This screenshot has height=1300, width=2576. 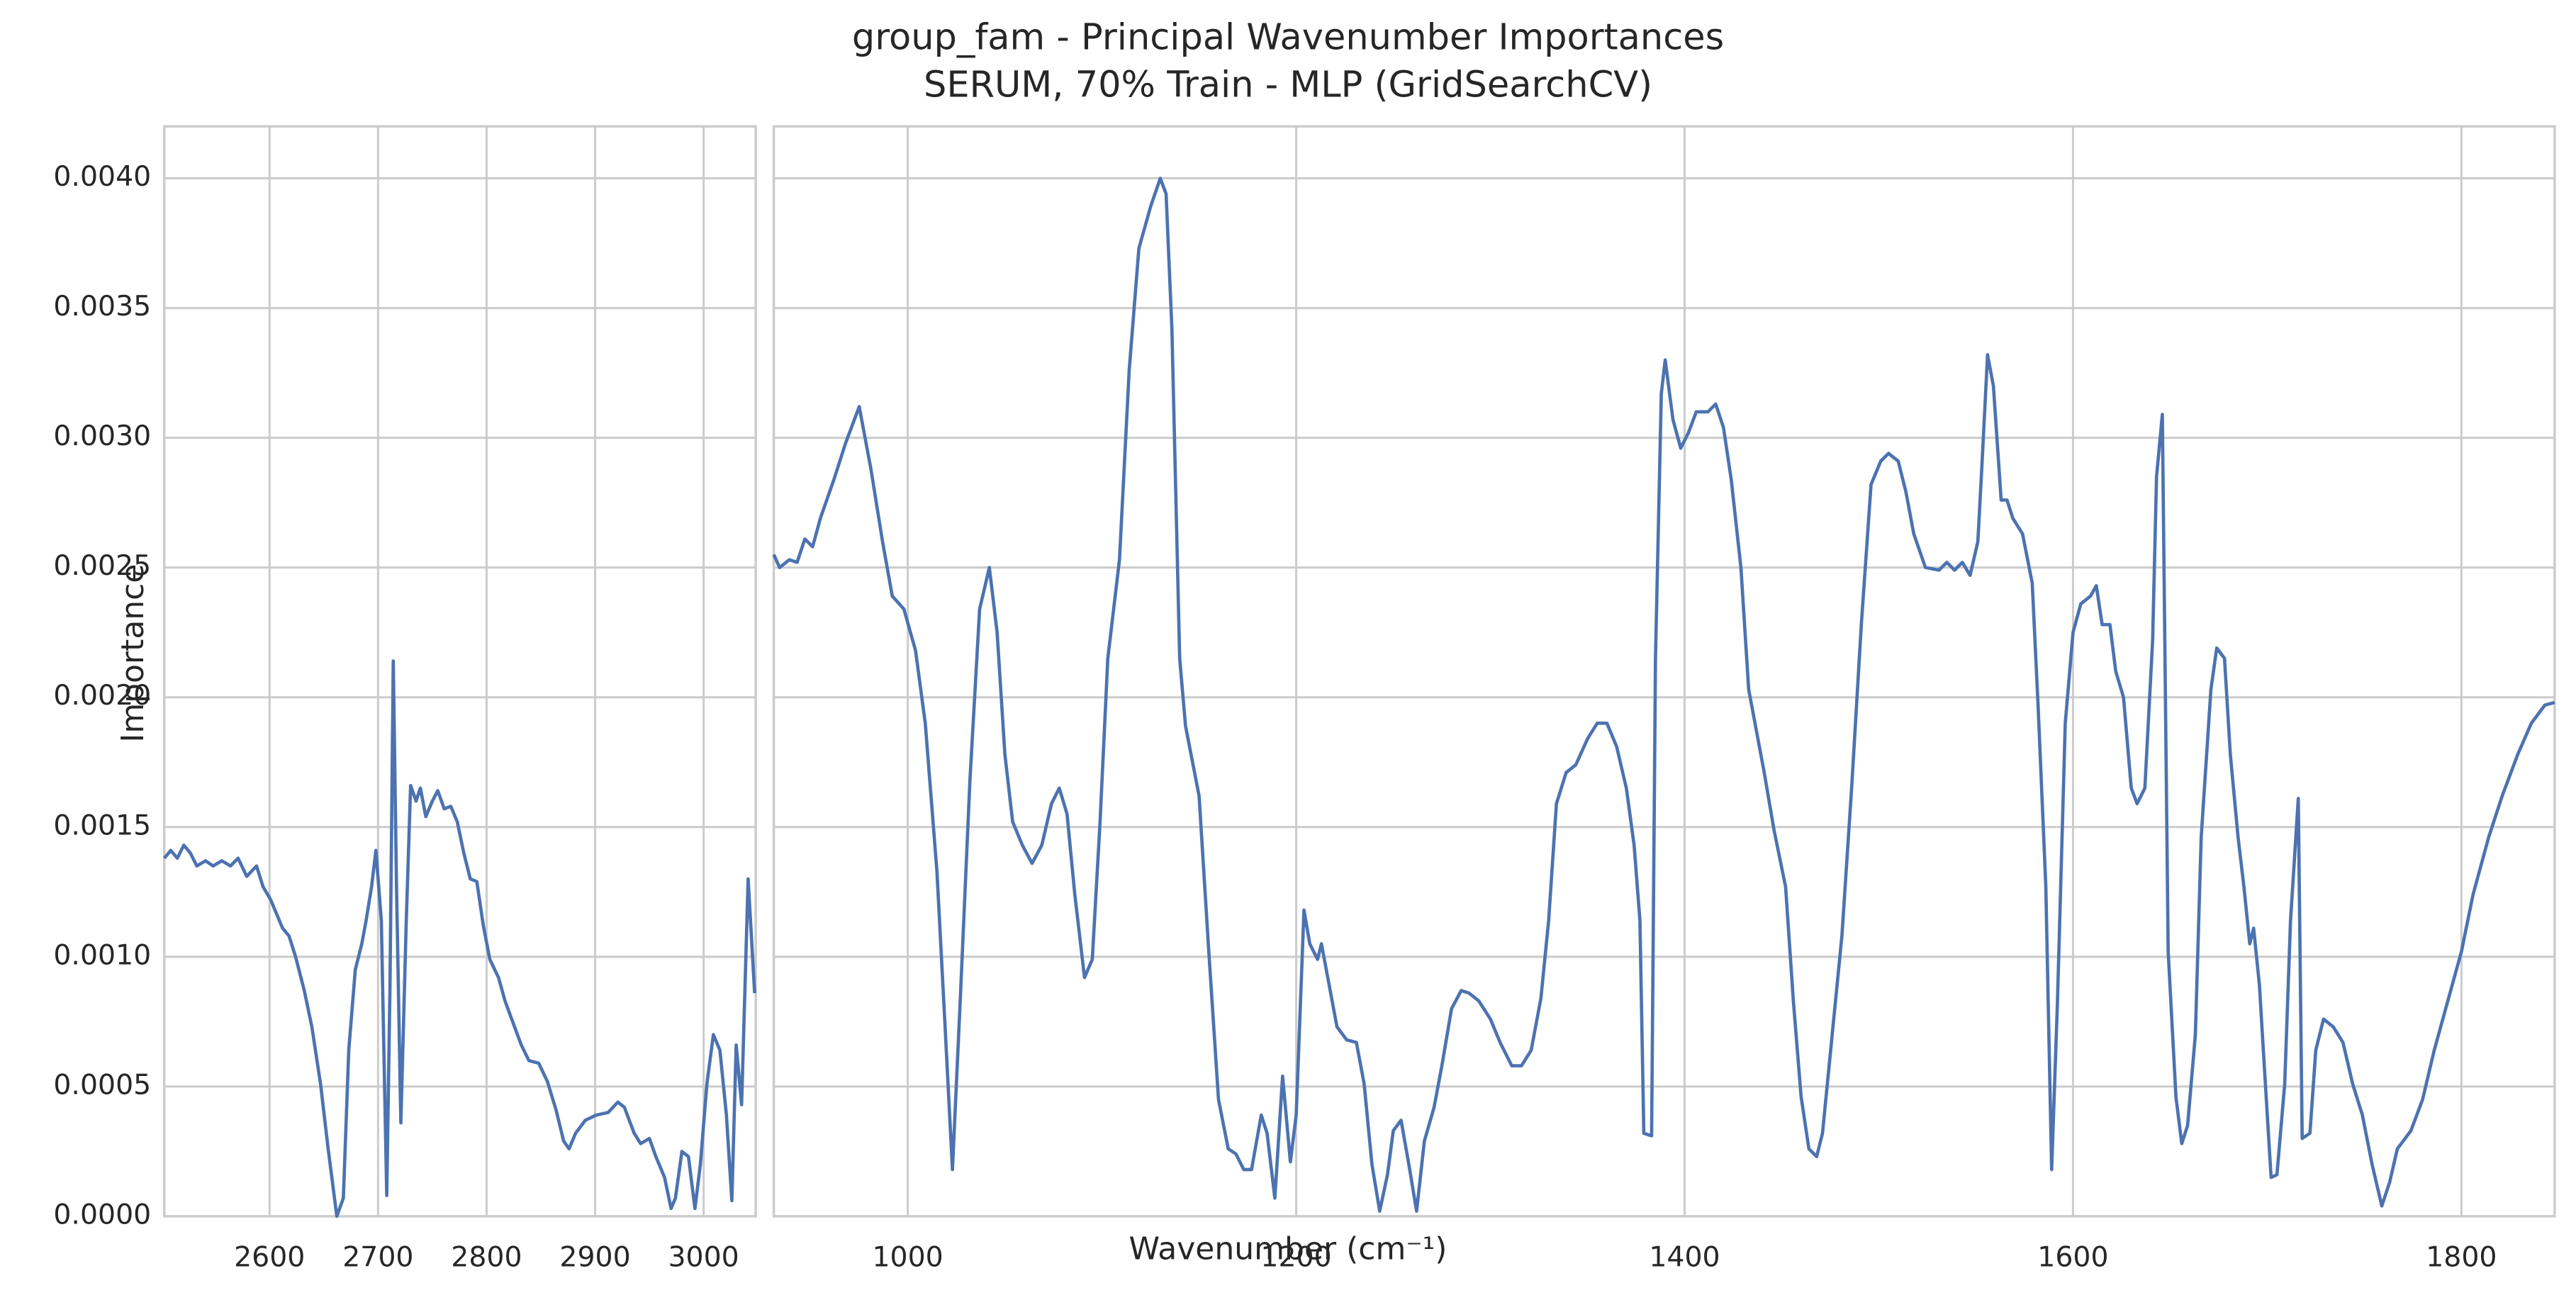 I want to click on x-tick-label: 1000, so click(x=908, y=1257).